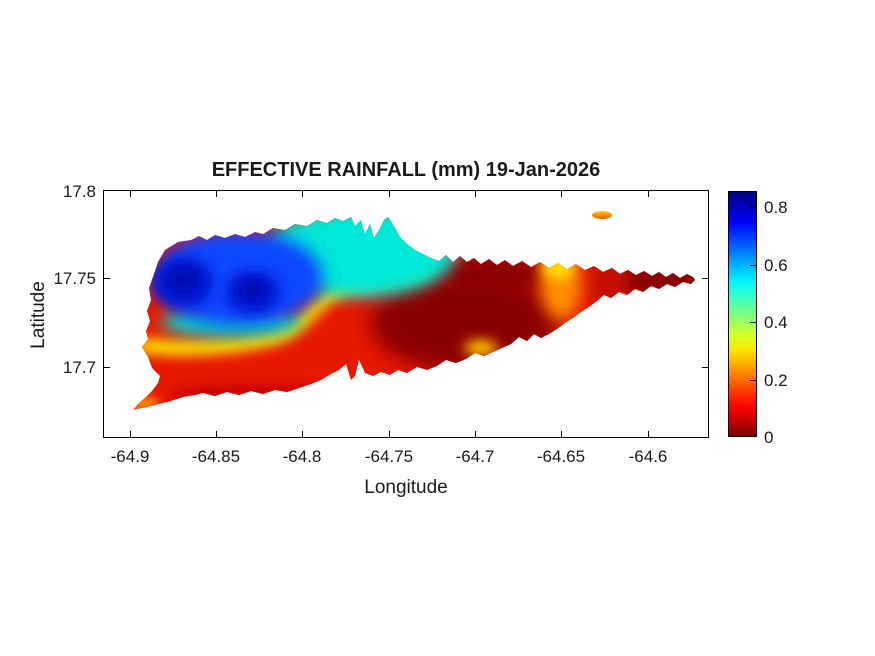 The image size is (875, 656). Describe the element at coordinates (302, 456) in the screenshot. I see `x-tick-label: -64.8` at that location.